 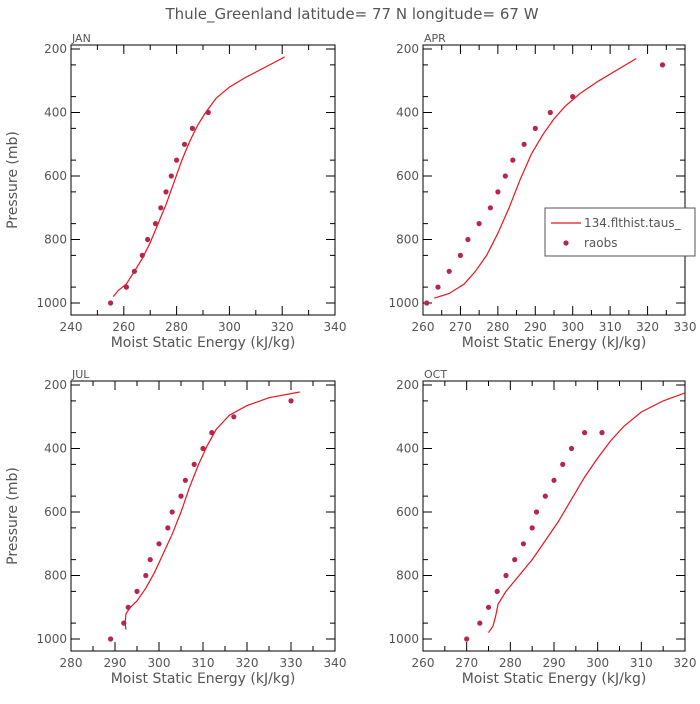 I want to click on y-tick-label: 600, so click(x=55, y=512).